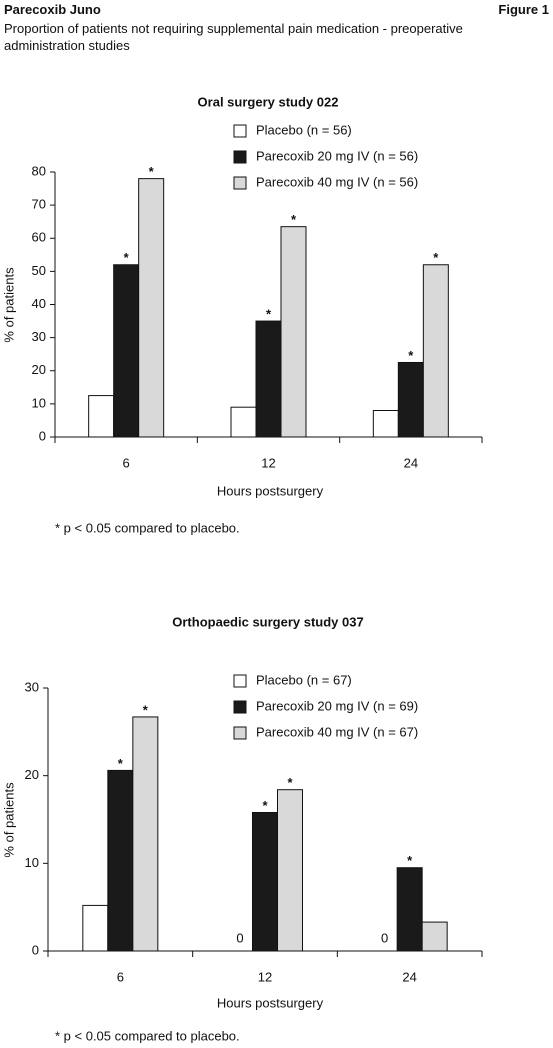 Image resolution: width=553 pixels, height=1048 pixels. What do you see at coordinates (304, 679) in the screenshot?
I see `legend-label: Placebo (n = 67)` at bounding box center [304, 679].